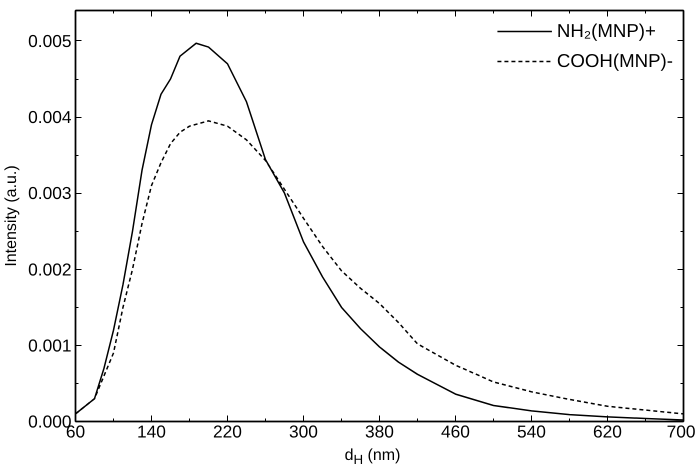 The height and width of the screenshot is (473, 695). Describe the element at coordinates (50, 269) in the screenshot. I see `y-tick-label: 0.002` at that location.